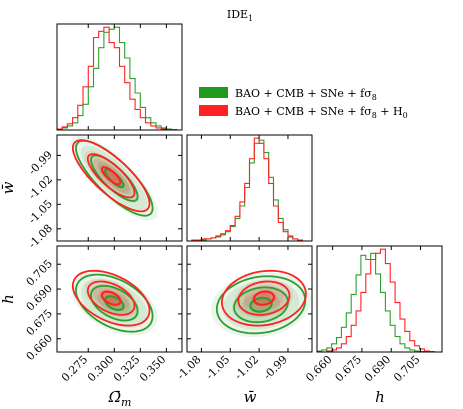 Image resolution: width=463 pixels, height=409 pixels. What do you see at coordinates (8, 299) in the screenshot?
I see `y-axis-label-h: h` at bounding box center [8, 299].